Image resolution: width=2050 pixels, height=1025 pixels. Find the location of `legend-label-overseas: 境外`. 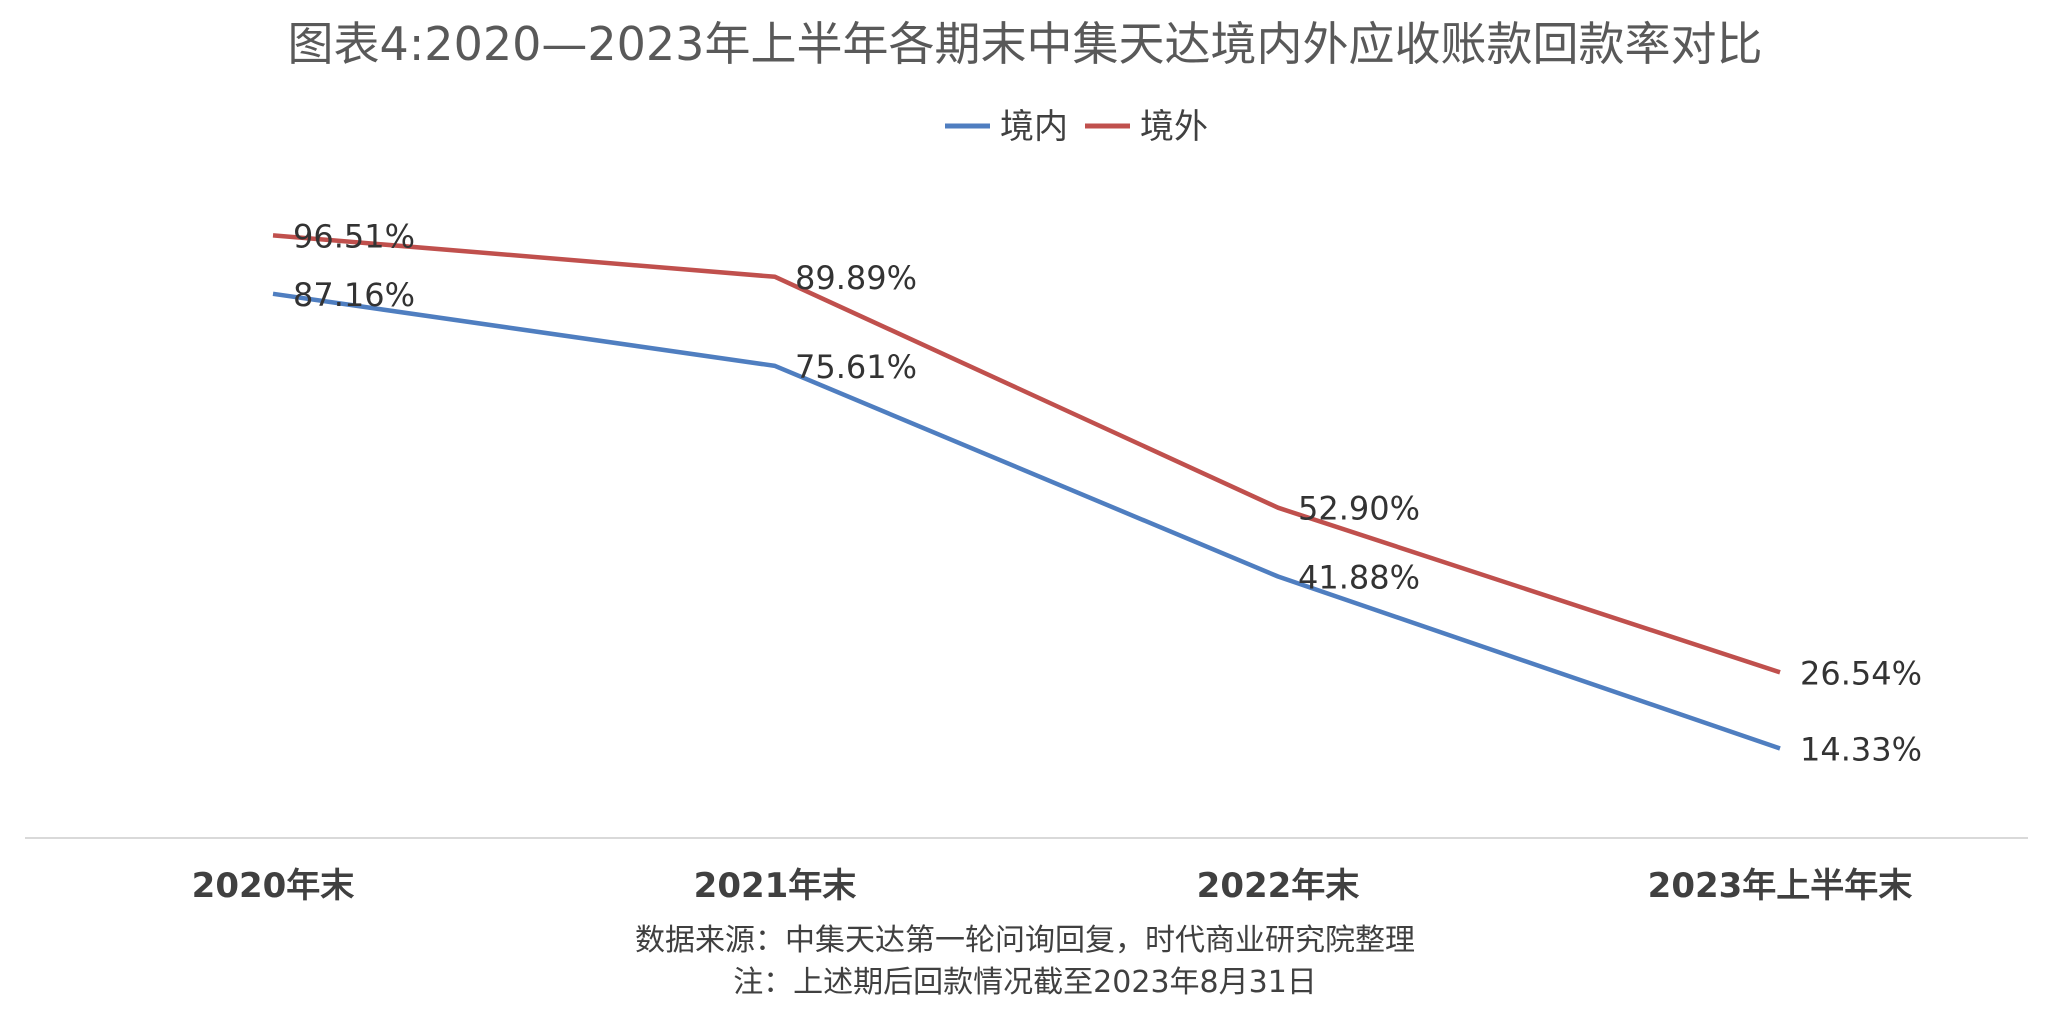

legend-label-overseas: 境外 is located at coordinates (1174, 127).